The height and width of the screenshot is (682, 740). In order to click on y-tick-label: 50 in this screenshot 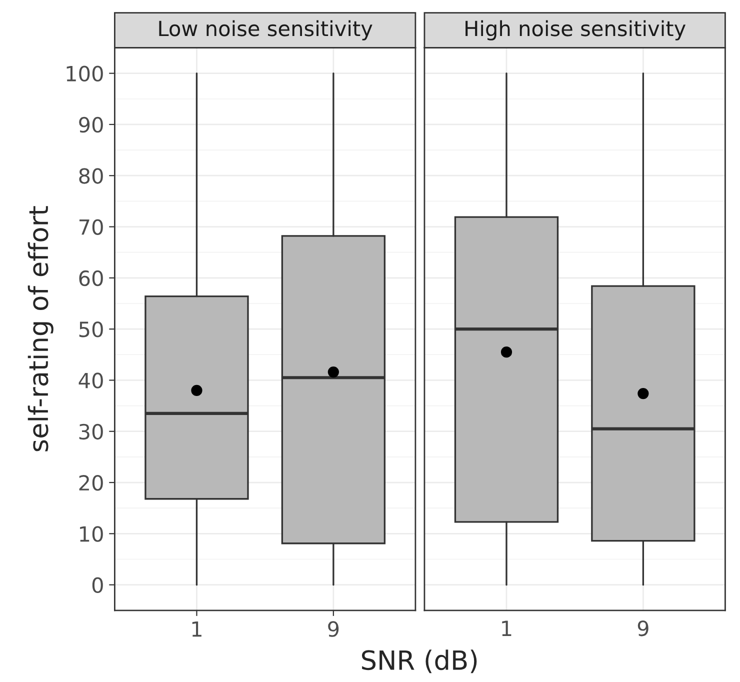, I will do `click(91, 330)`.